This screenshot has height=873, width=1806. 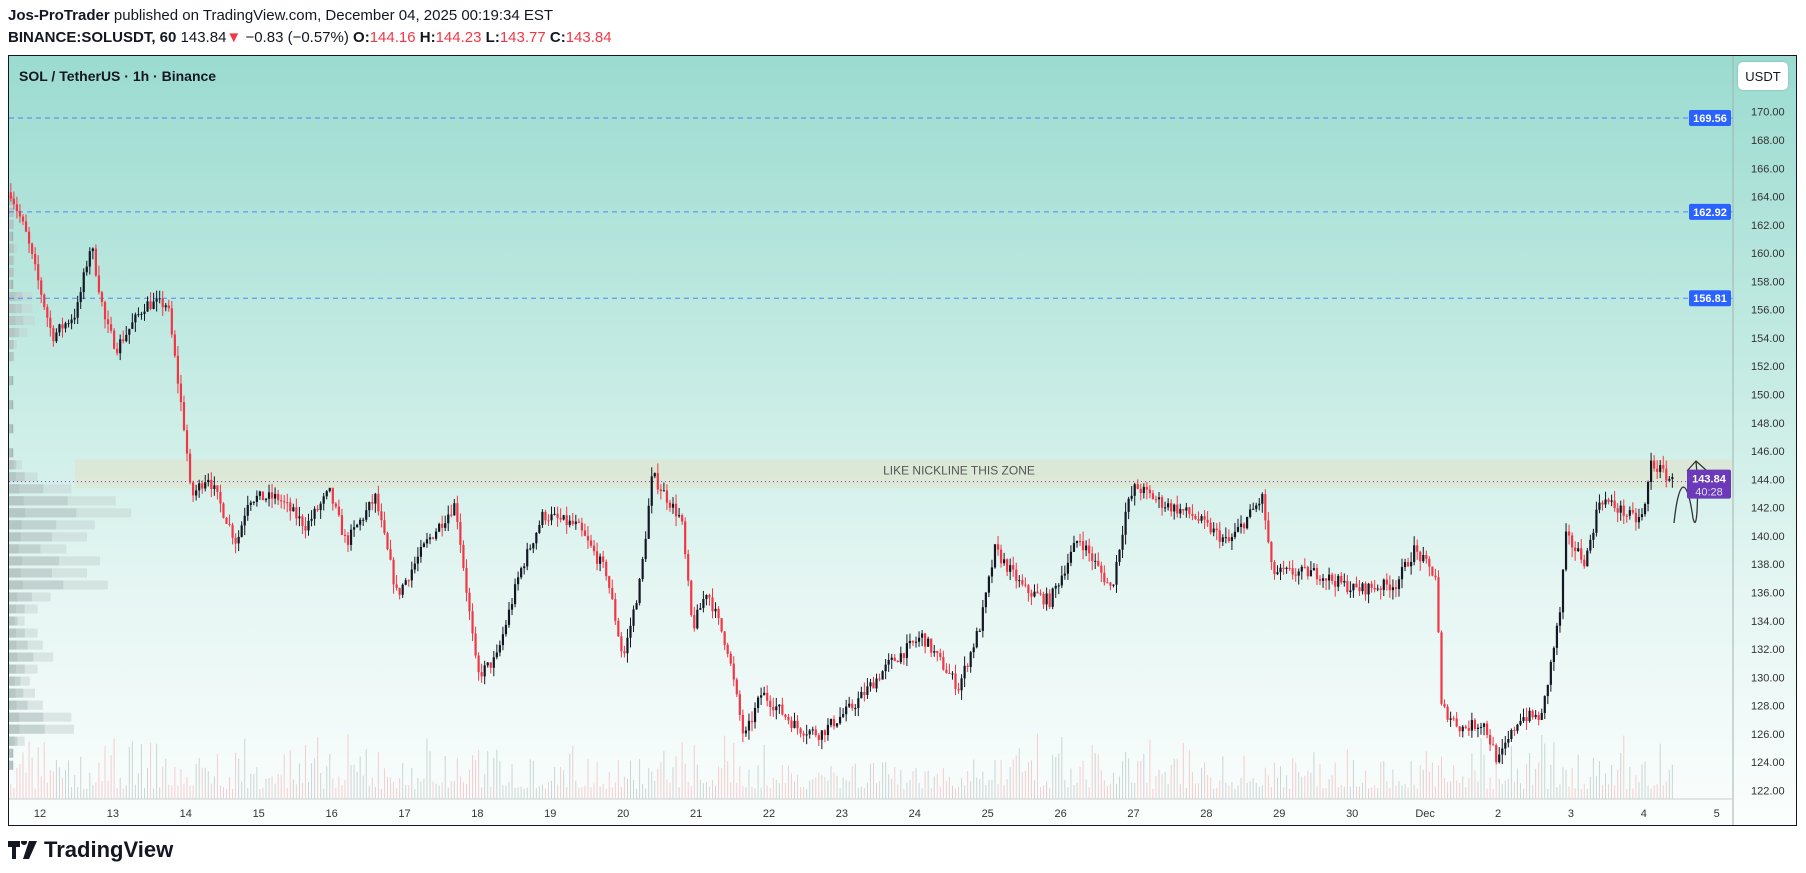 What do you see at coordinates (186, 814) in the screenshot?
I see `time-tick-label: 14` at bounding box center [186, 814].